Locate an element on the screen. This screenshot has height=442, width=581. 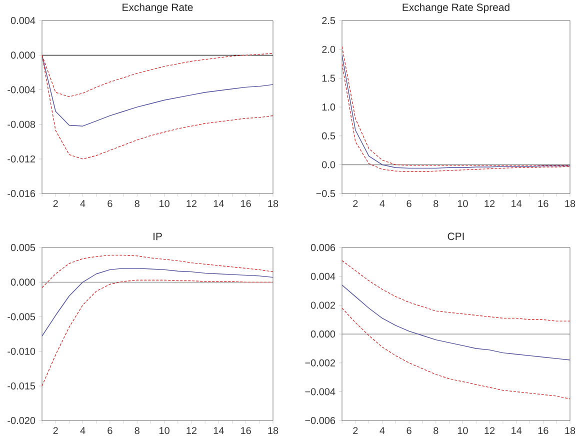
chart-title: Exchange Rate is located at coordinates (157, 9).